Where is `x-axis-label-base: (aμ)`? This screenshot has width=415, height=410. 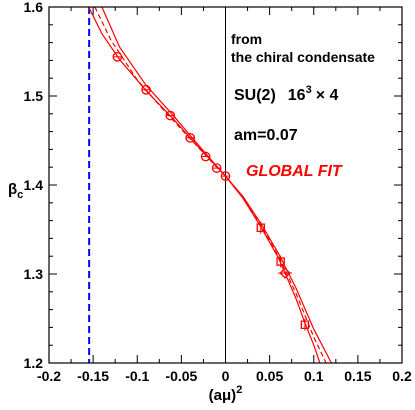
x-axis-label-base: (aμ) is located at coordinates (223, 395).